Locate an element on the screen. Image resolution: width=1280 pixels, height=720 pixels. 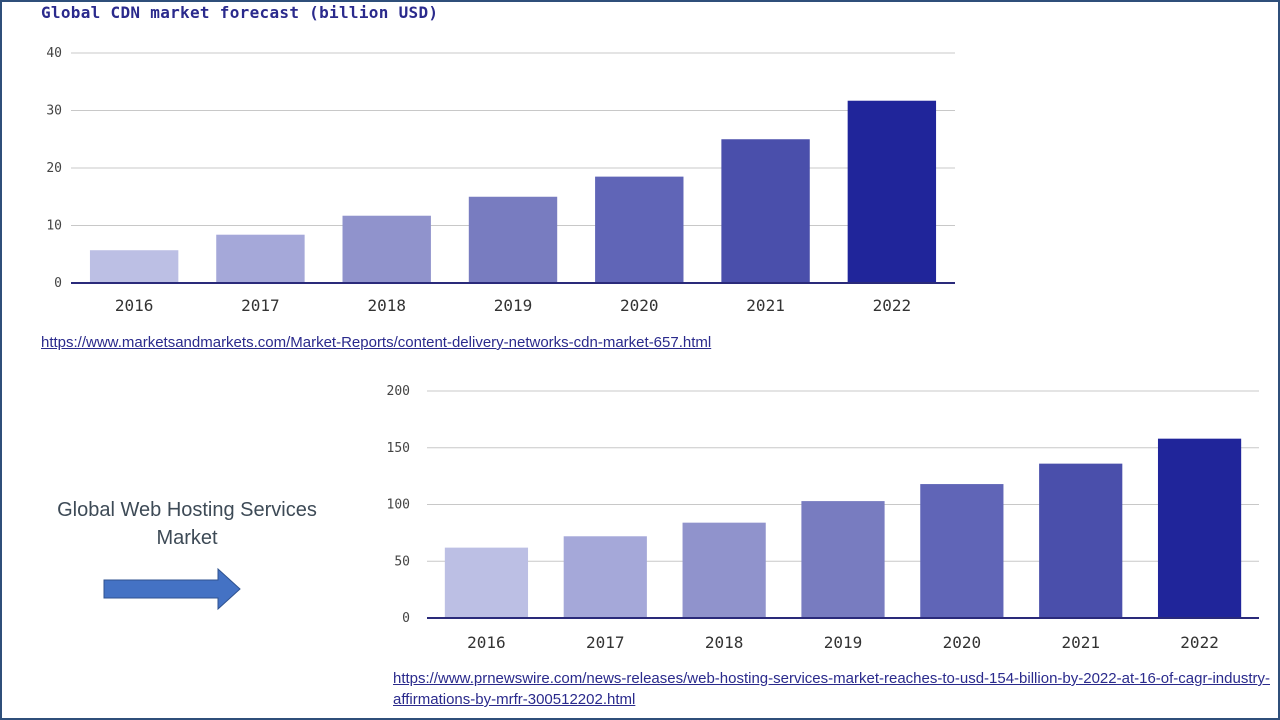
chart-title: Global CDN market forecast (billion USD) is located at coordinates (240, 12).